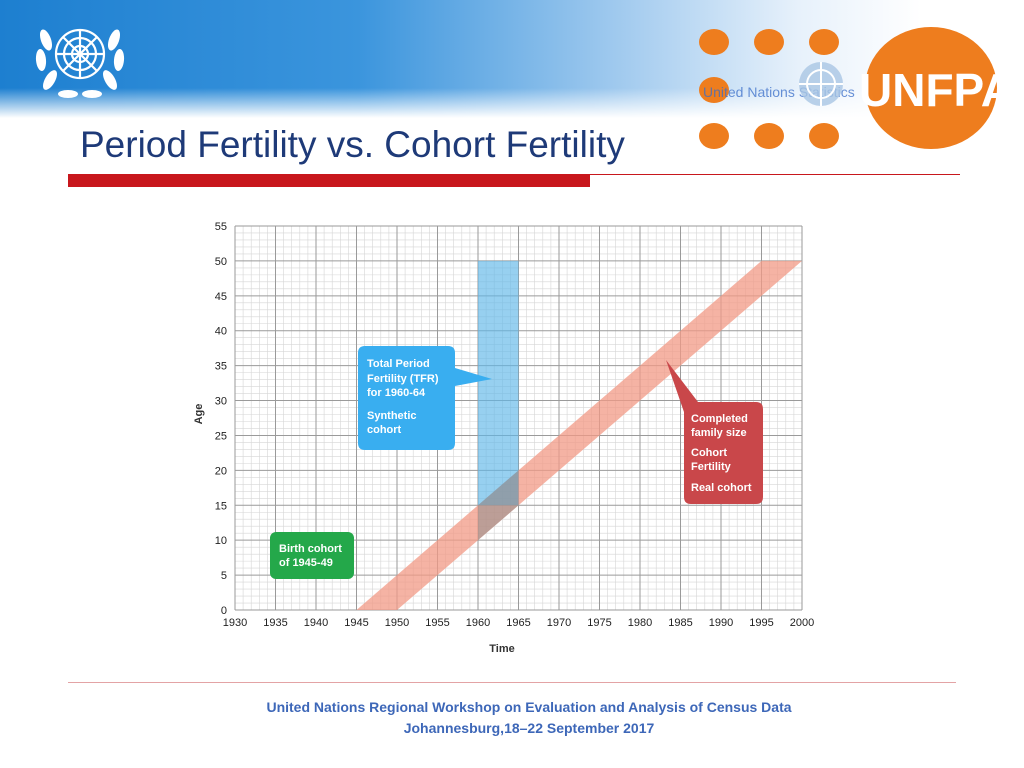 Image resolution: width=1024 pixels, height=768 pixels. What do you see at coordinates (719, 433) in the screenshot?
I see `cohort-callout-line: family size` at bounding box center [719, 433].